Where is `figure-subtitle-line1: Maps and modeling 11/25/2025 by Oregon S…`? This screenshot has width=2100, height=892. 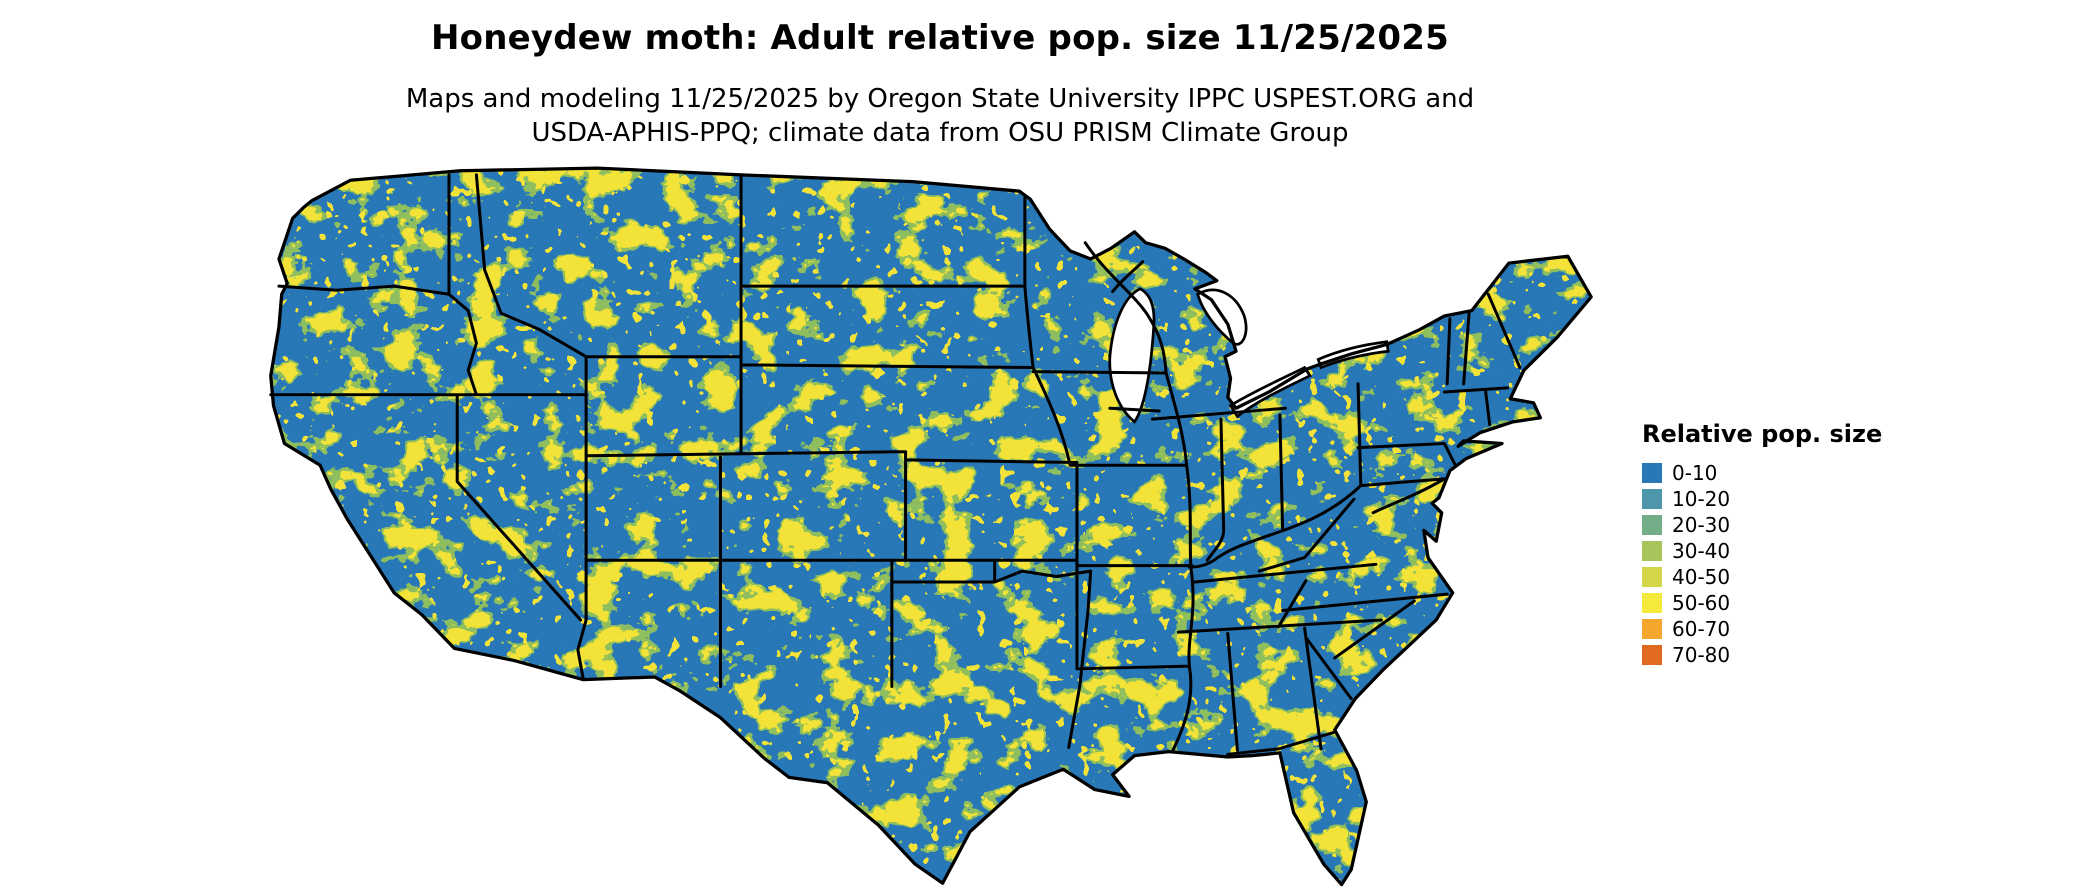 figure-subtitle-line1: Maps and modeling 11/25/2025 by Oregon S… is located at coordinates (940, 99).